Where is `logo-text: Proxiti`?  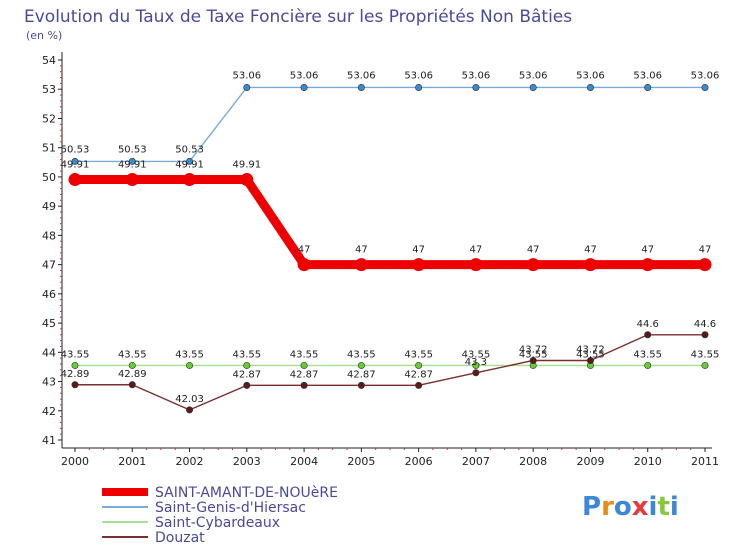 logo-text: Proxiti is located at coordinates (630, 507).